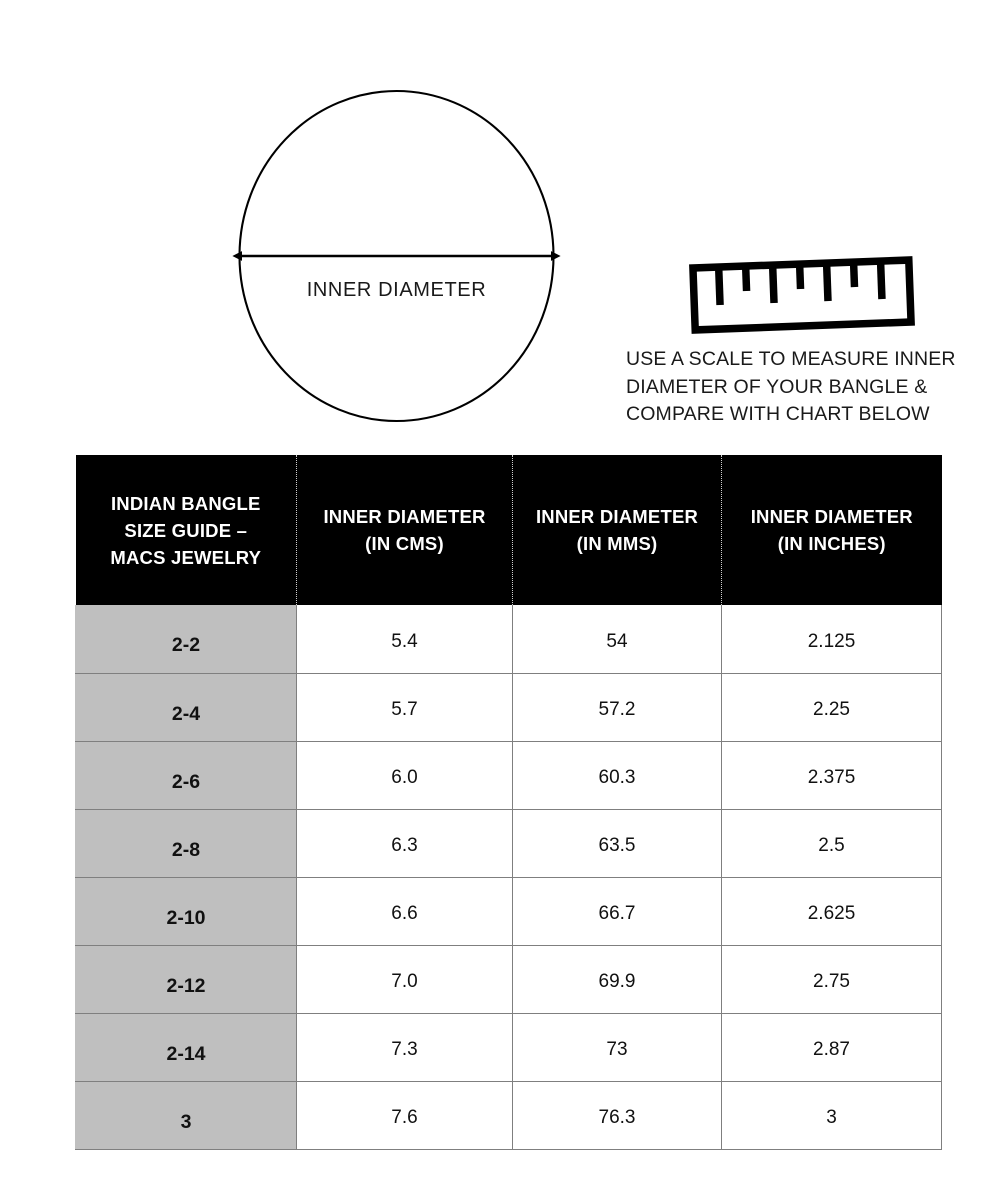 The height and width of the screenshot is (1192, 1004). What do you see at coordinates (617, 639) in the screenshot?
I see `cell-mms: 54` at bounding box center [617, 639].